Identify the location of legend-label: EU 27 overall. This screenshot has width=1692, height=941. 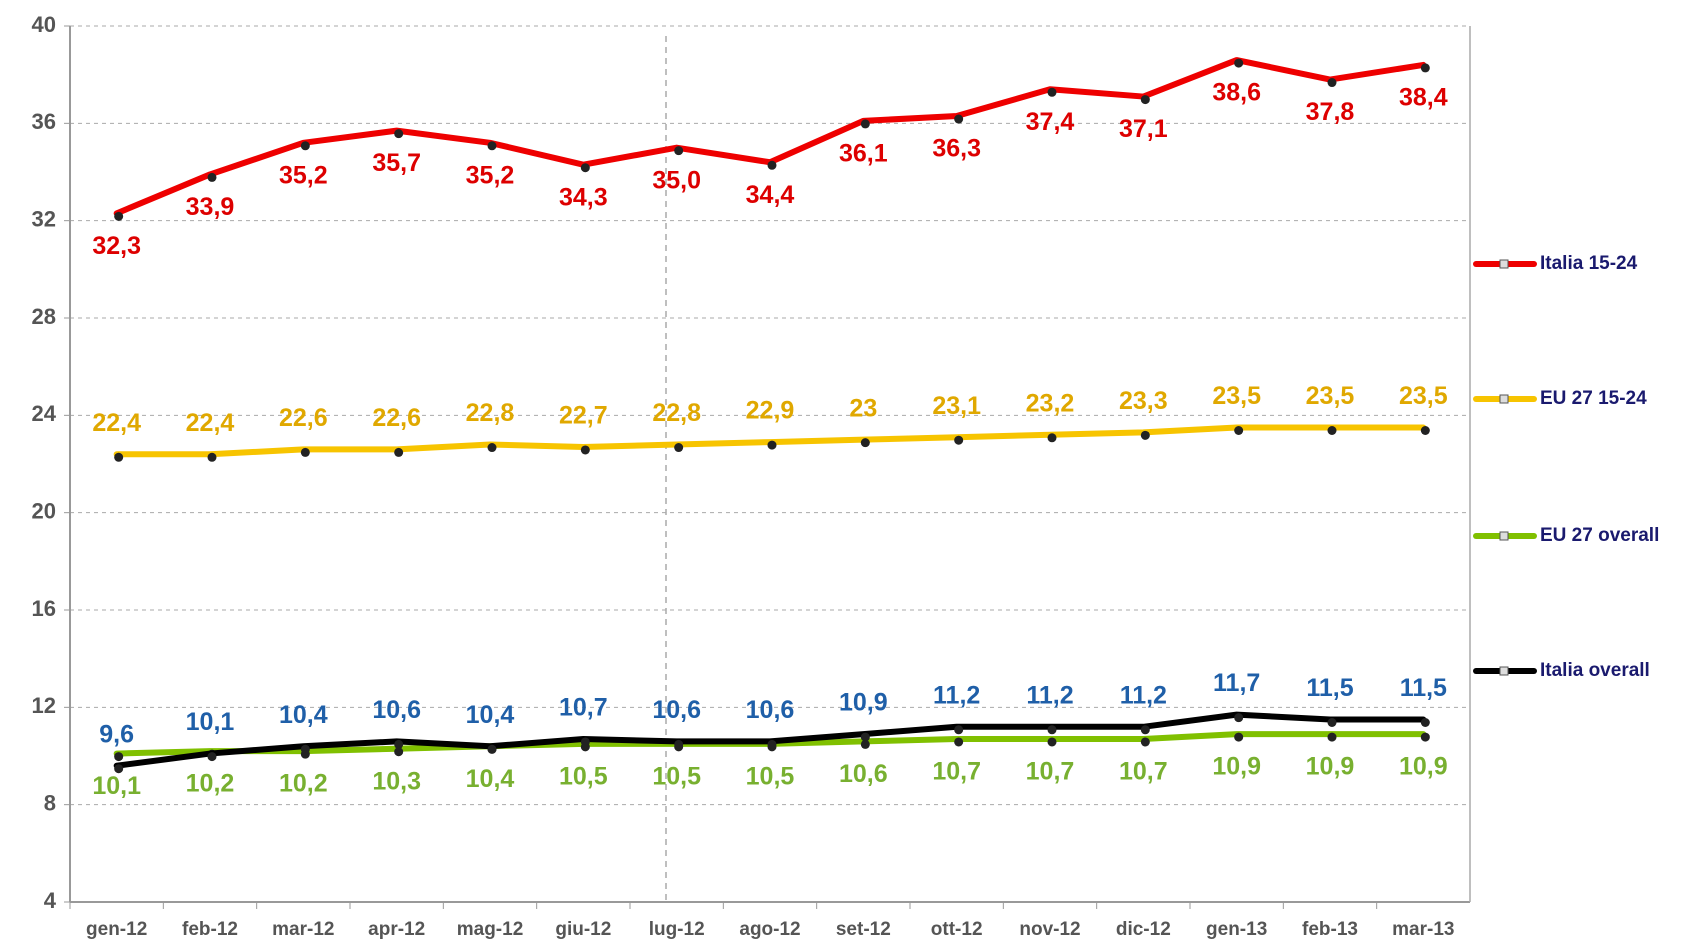
(1599, 535).